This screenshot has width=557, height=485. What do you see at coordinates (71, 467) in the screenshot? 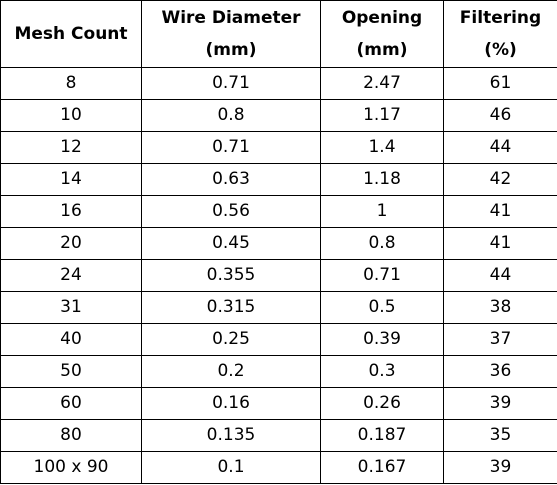
I see `cell-mesh-count: 100 x 90` at bounding box center [71, 467].